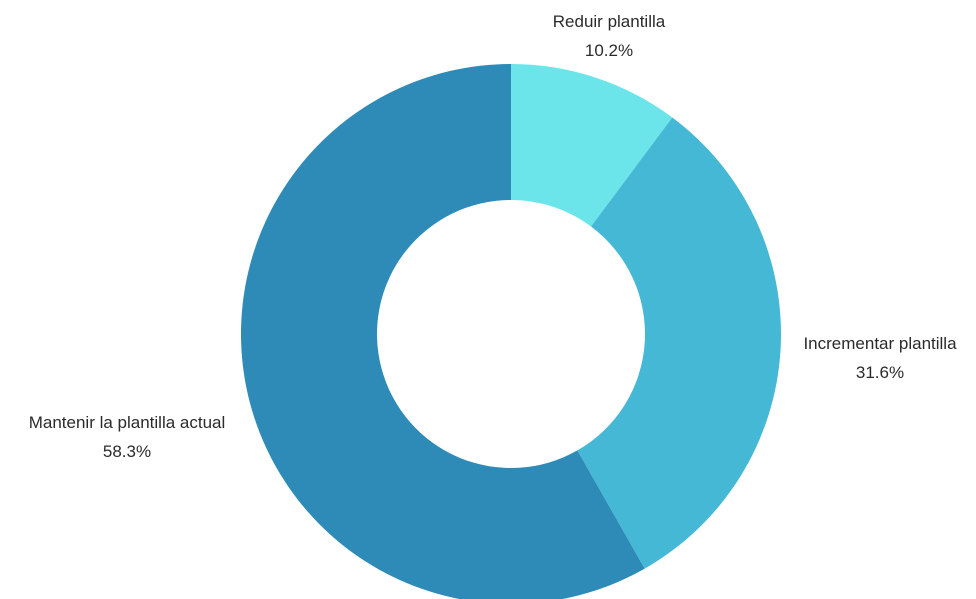 This screenshot has width=976, height=599. What do you see at coordinates (609, 36) in the screenshot?
I see `slice-label-reduir: Reduir plantilla 10.2%` at bounding box center [609, 36].